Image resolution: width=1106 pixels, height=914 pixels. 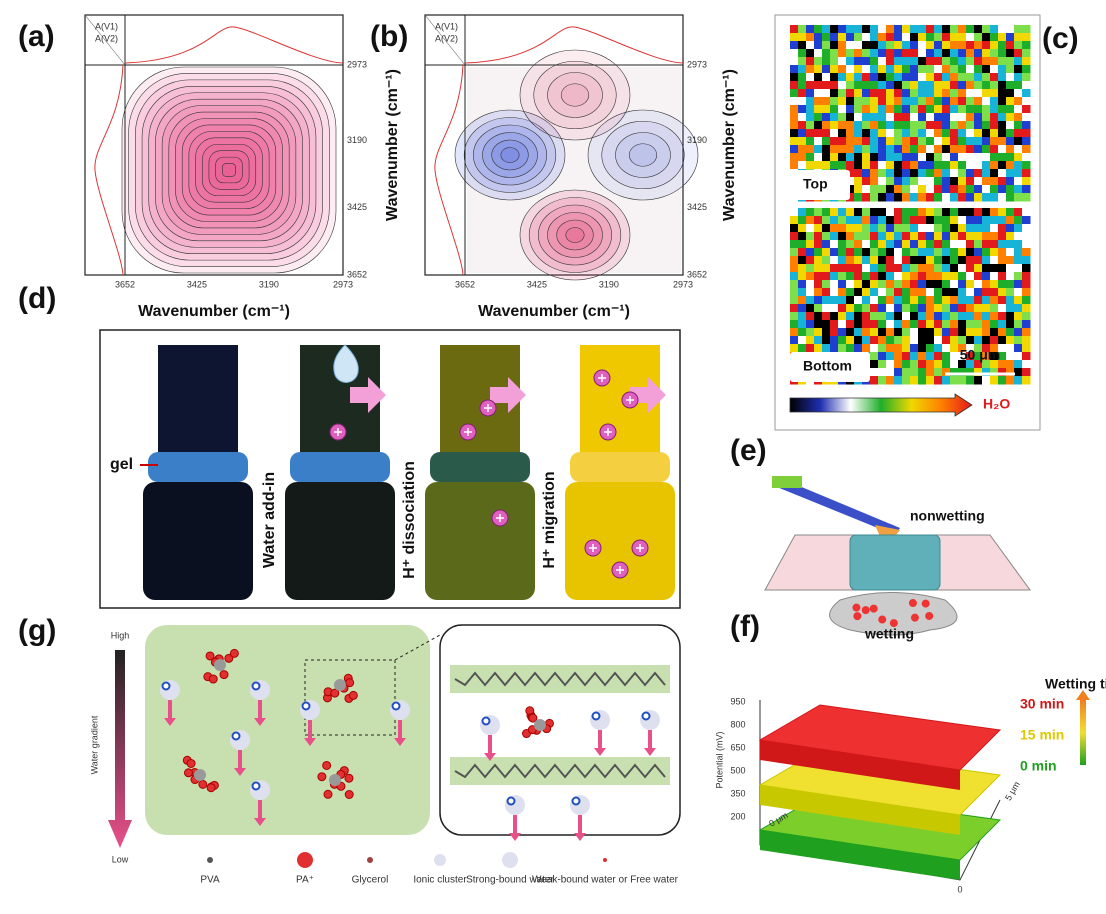 What do you see at coordinates (446, 26) in the screenshot?
I see `trace-label: A(V1)` at bounding box center [446, 26].